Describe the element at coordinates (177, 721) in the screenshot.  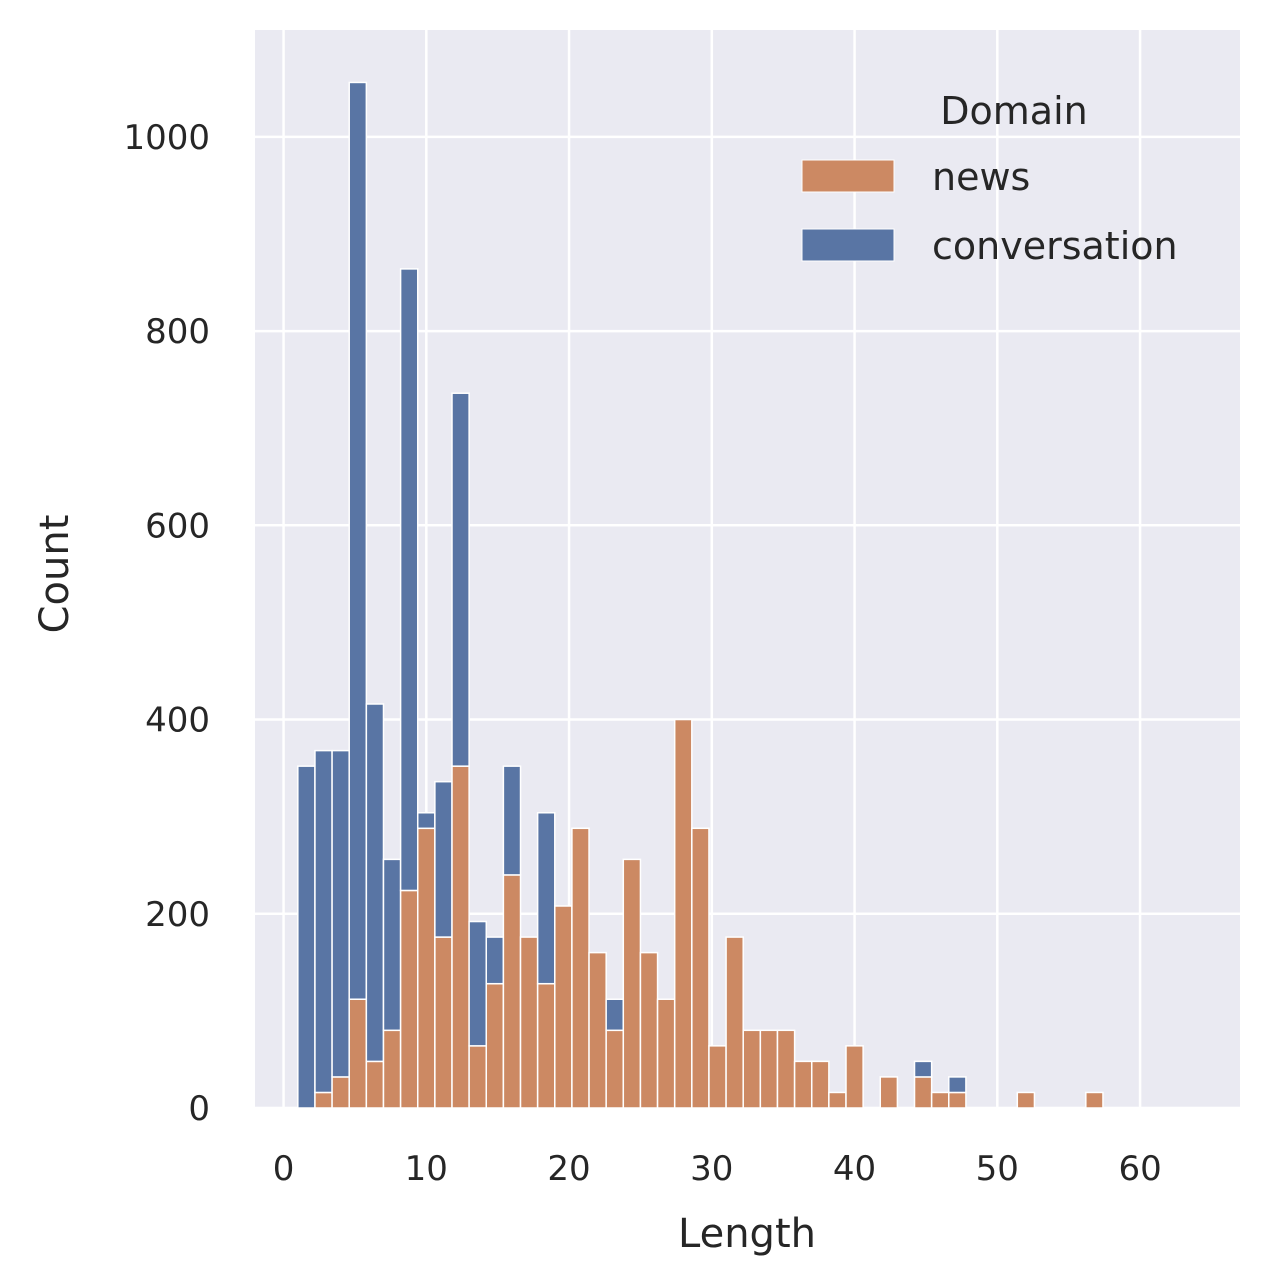
I see `y-tick-label: 400` at that location.